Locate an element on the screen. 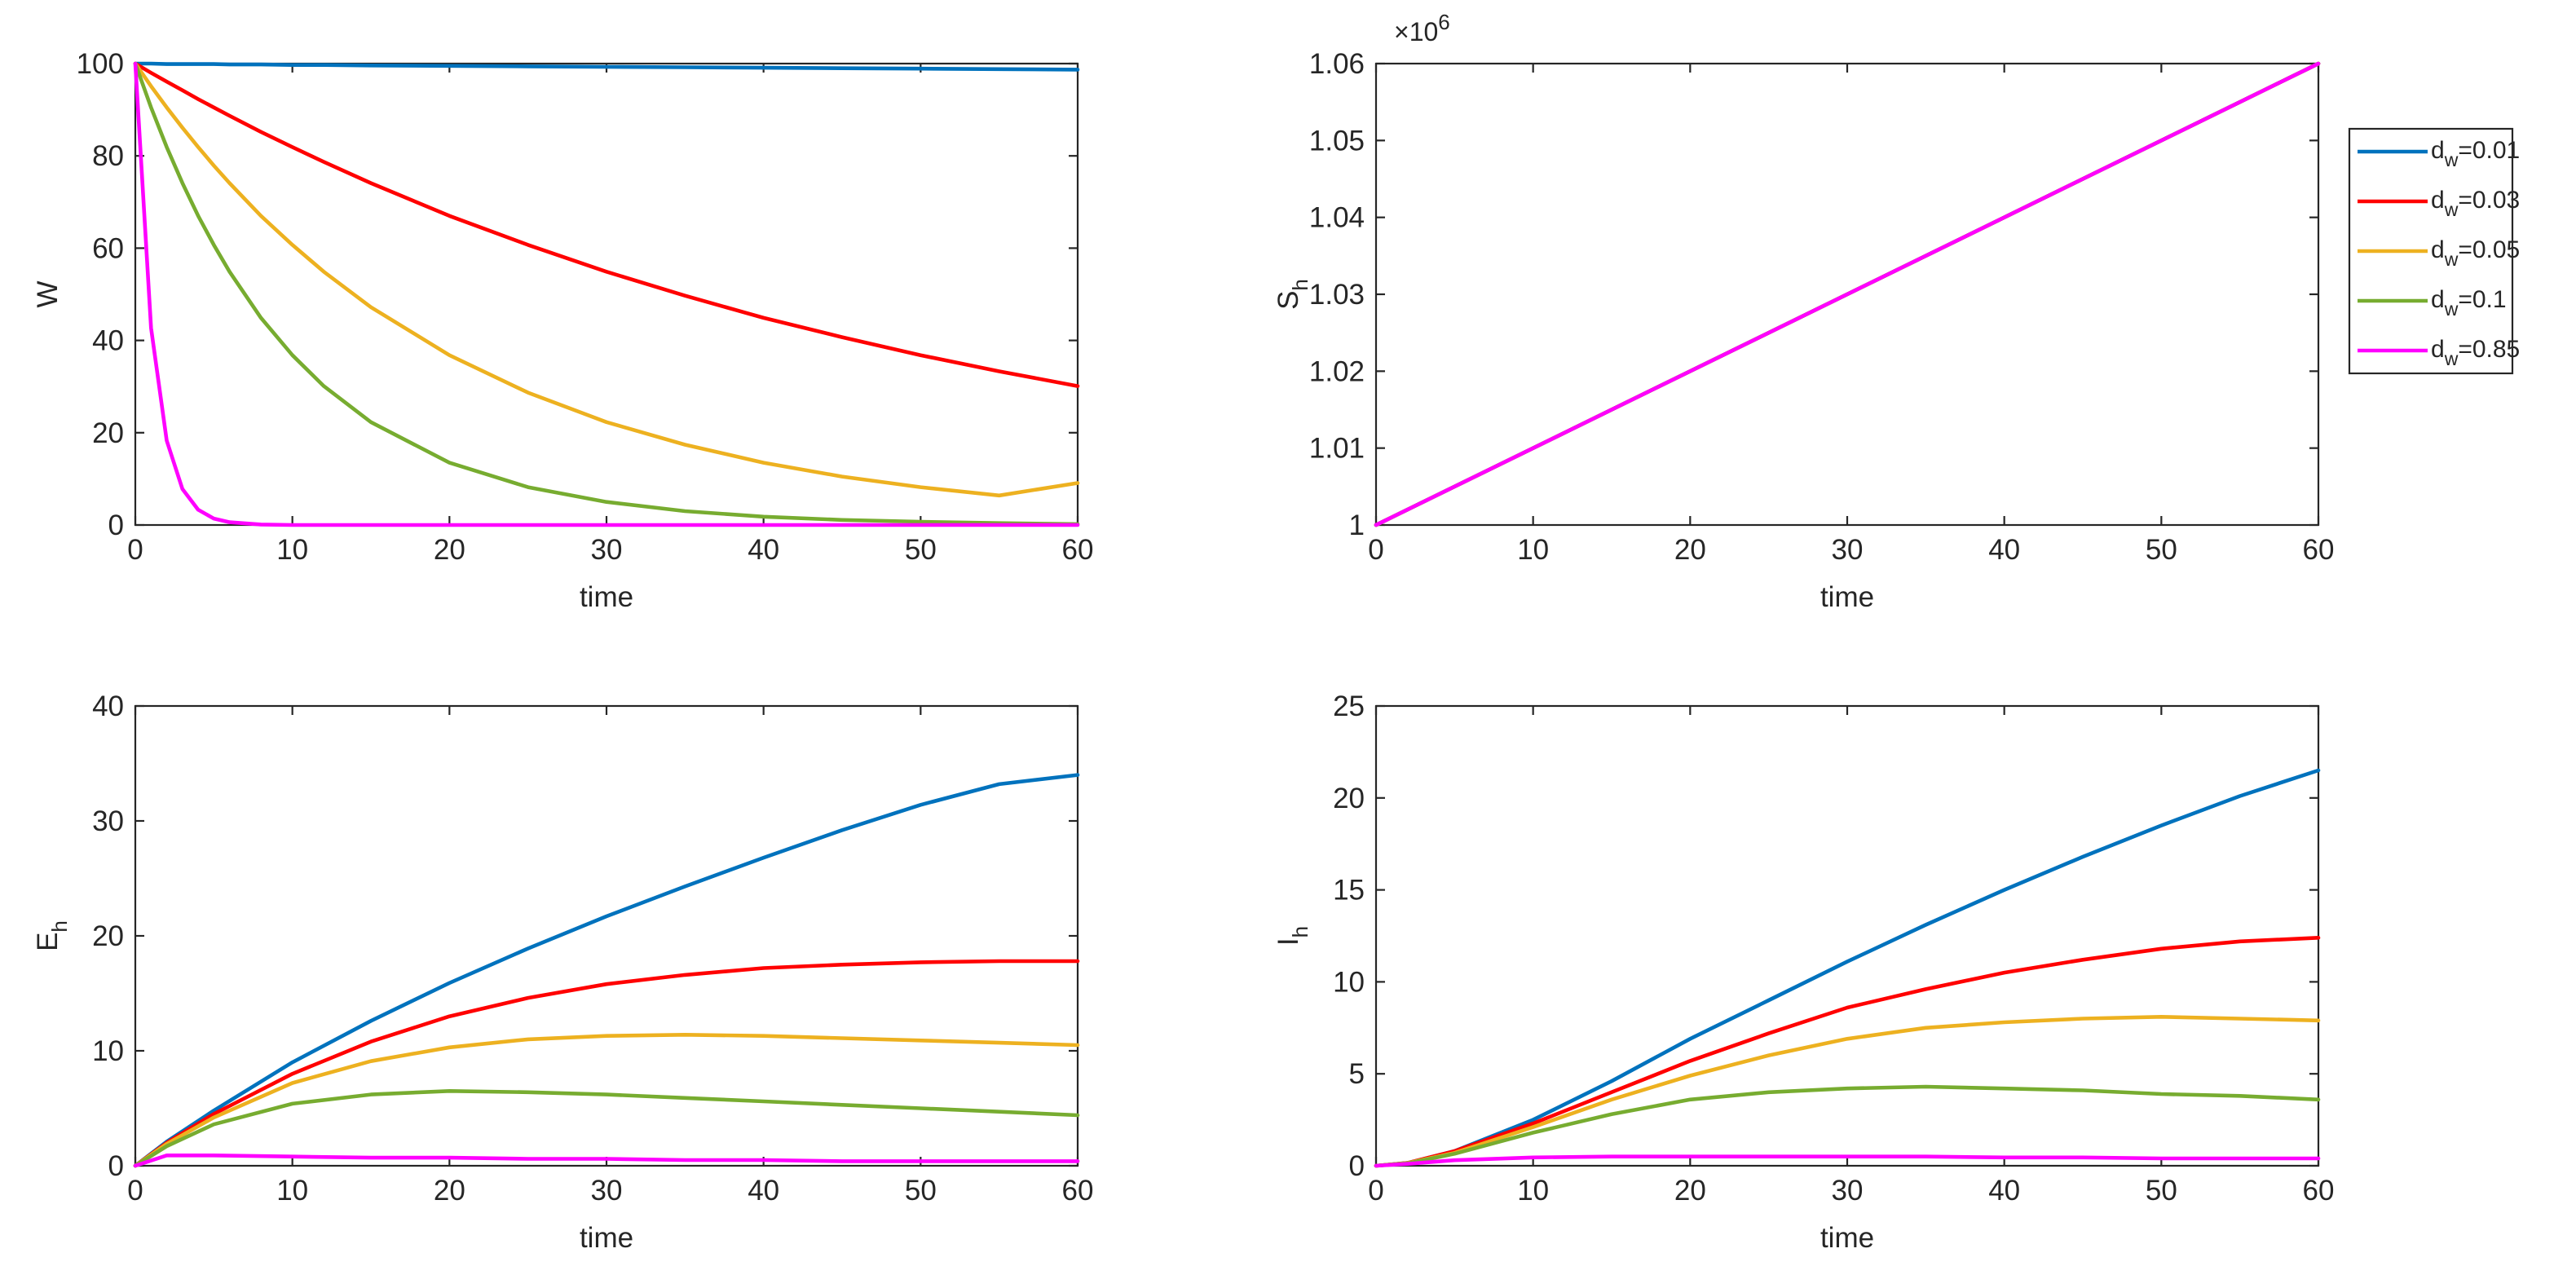 The image size is (2576, 1275). plot-area-Eh is located at coordinates (606, 935).